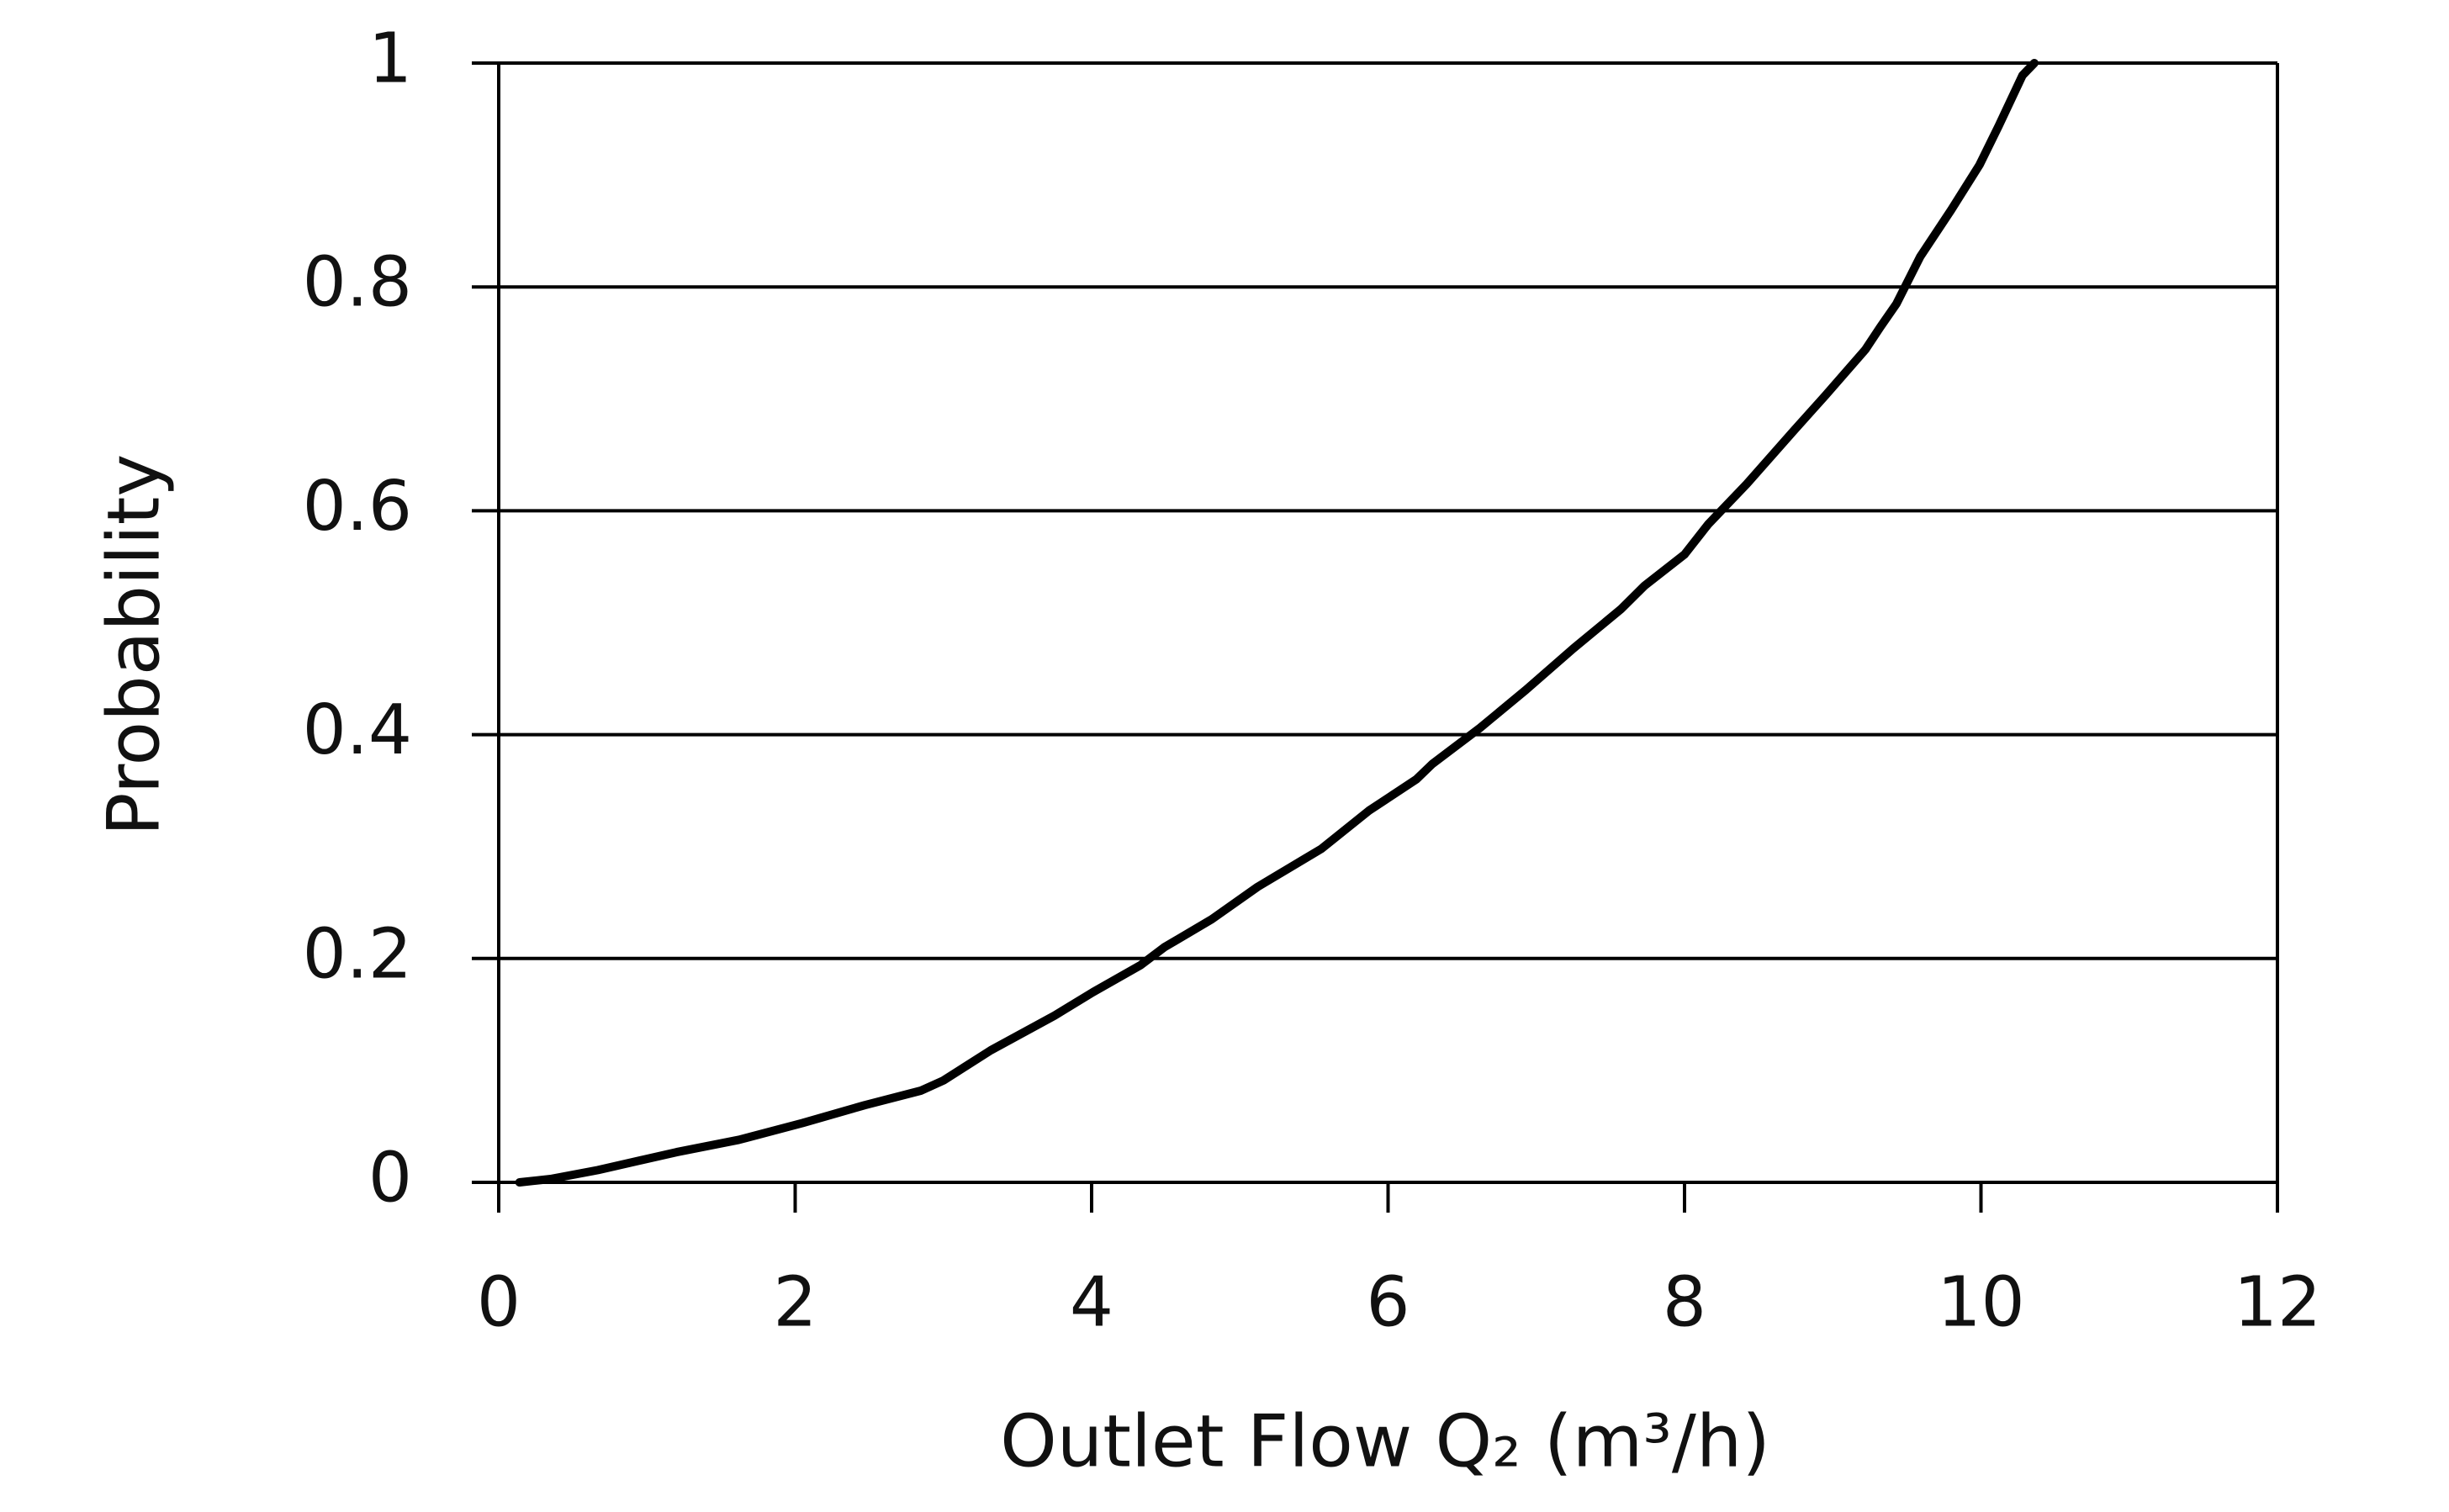 The height and width of the screenshot is (1512, 2449). Describe the element at coordinates (358, 283) in the screenshot. I see `y-tick-label: 0.8` at that location.